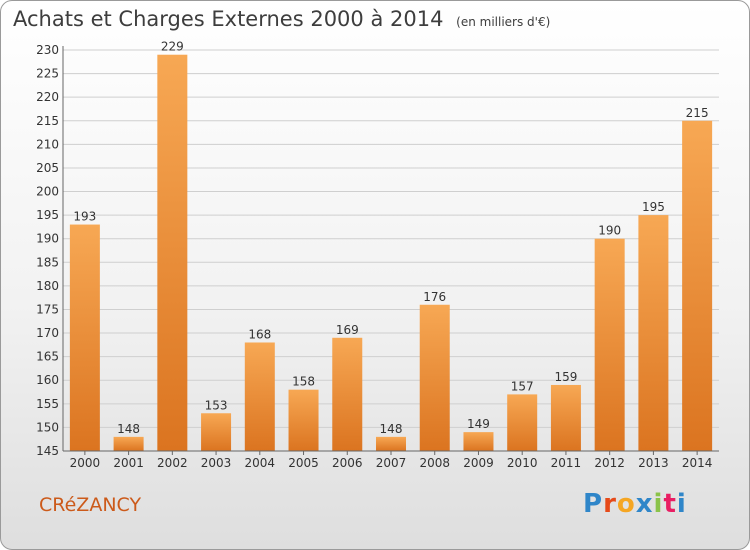 The height and width of the screenshot is (550, 750). I want to click on y-tick-label: 185, so click(47, 262).